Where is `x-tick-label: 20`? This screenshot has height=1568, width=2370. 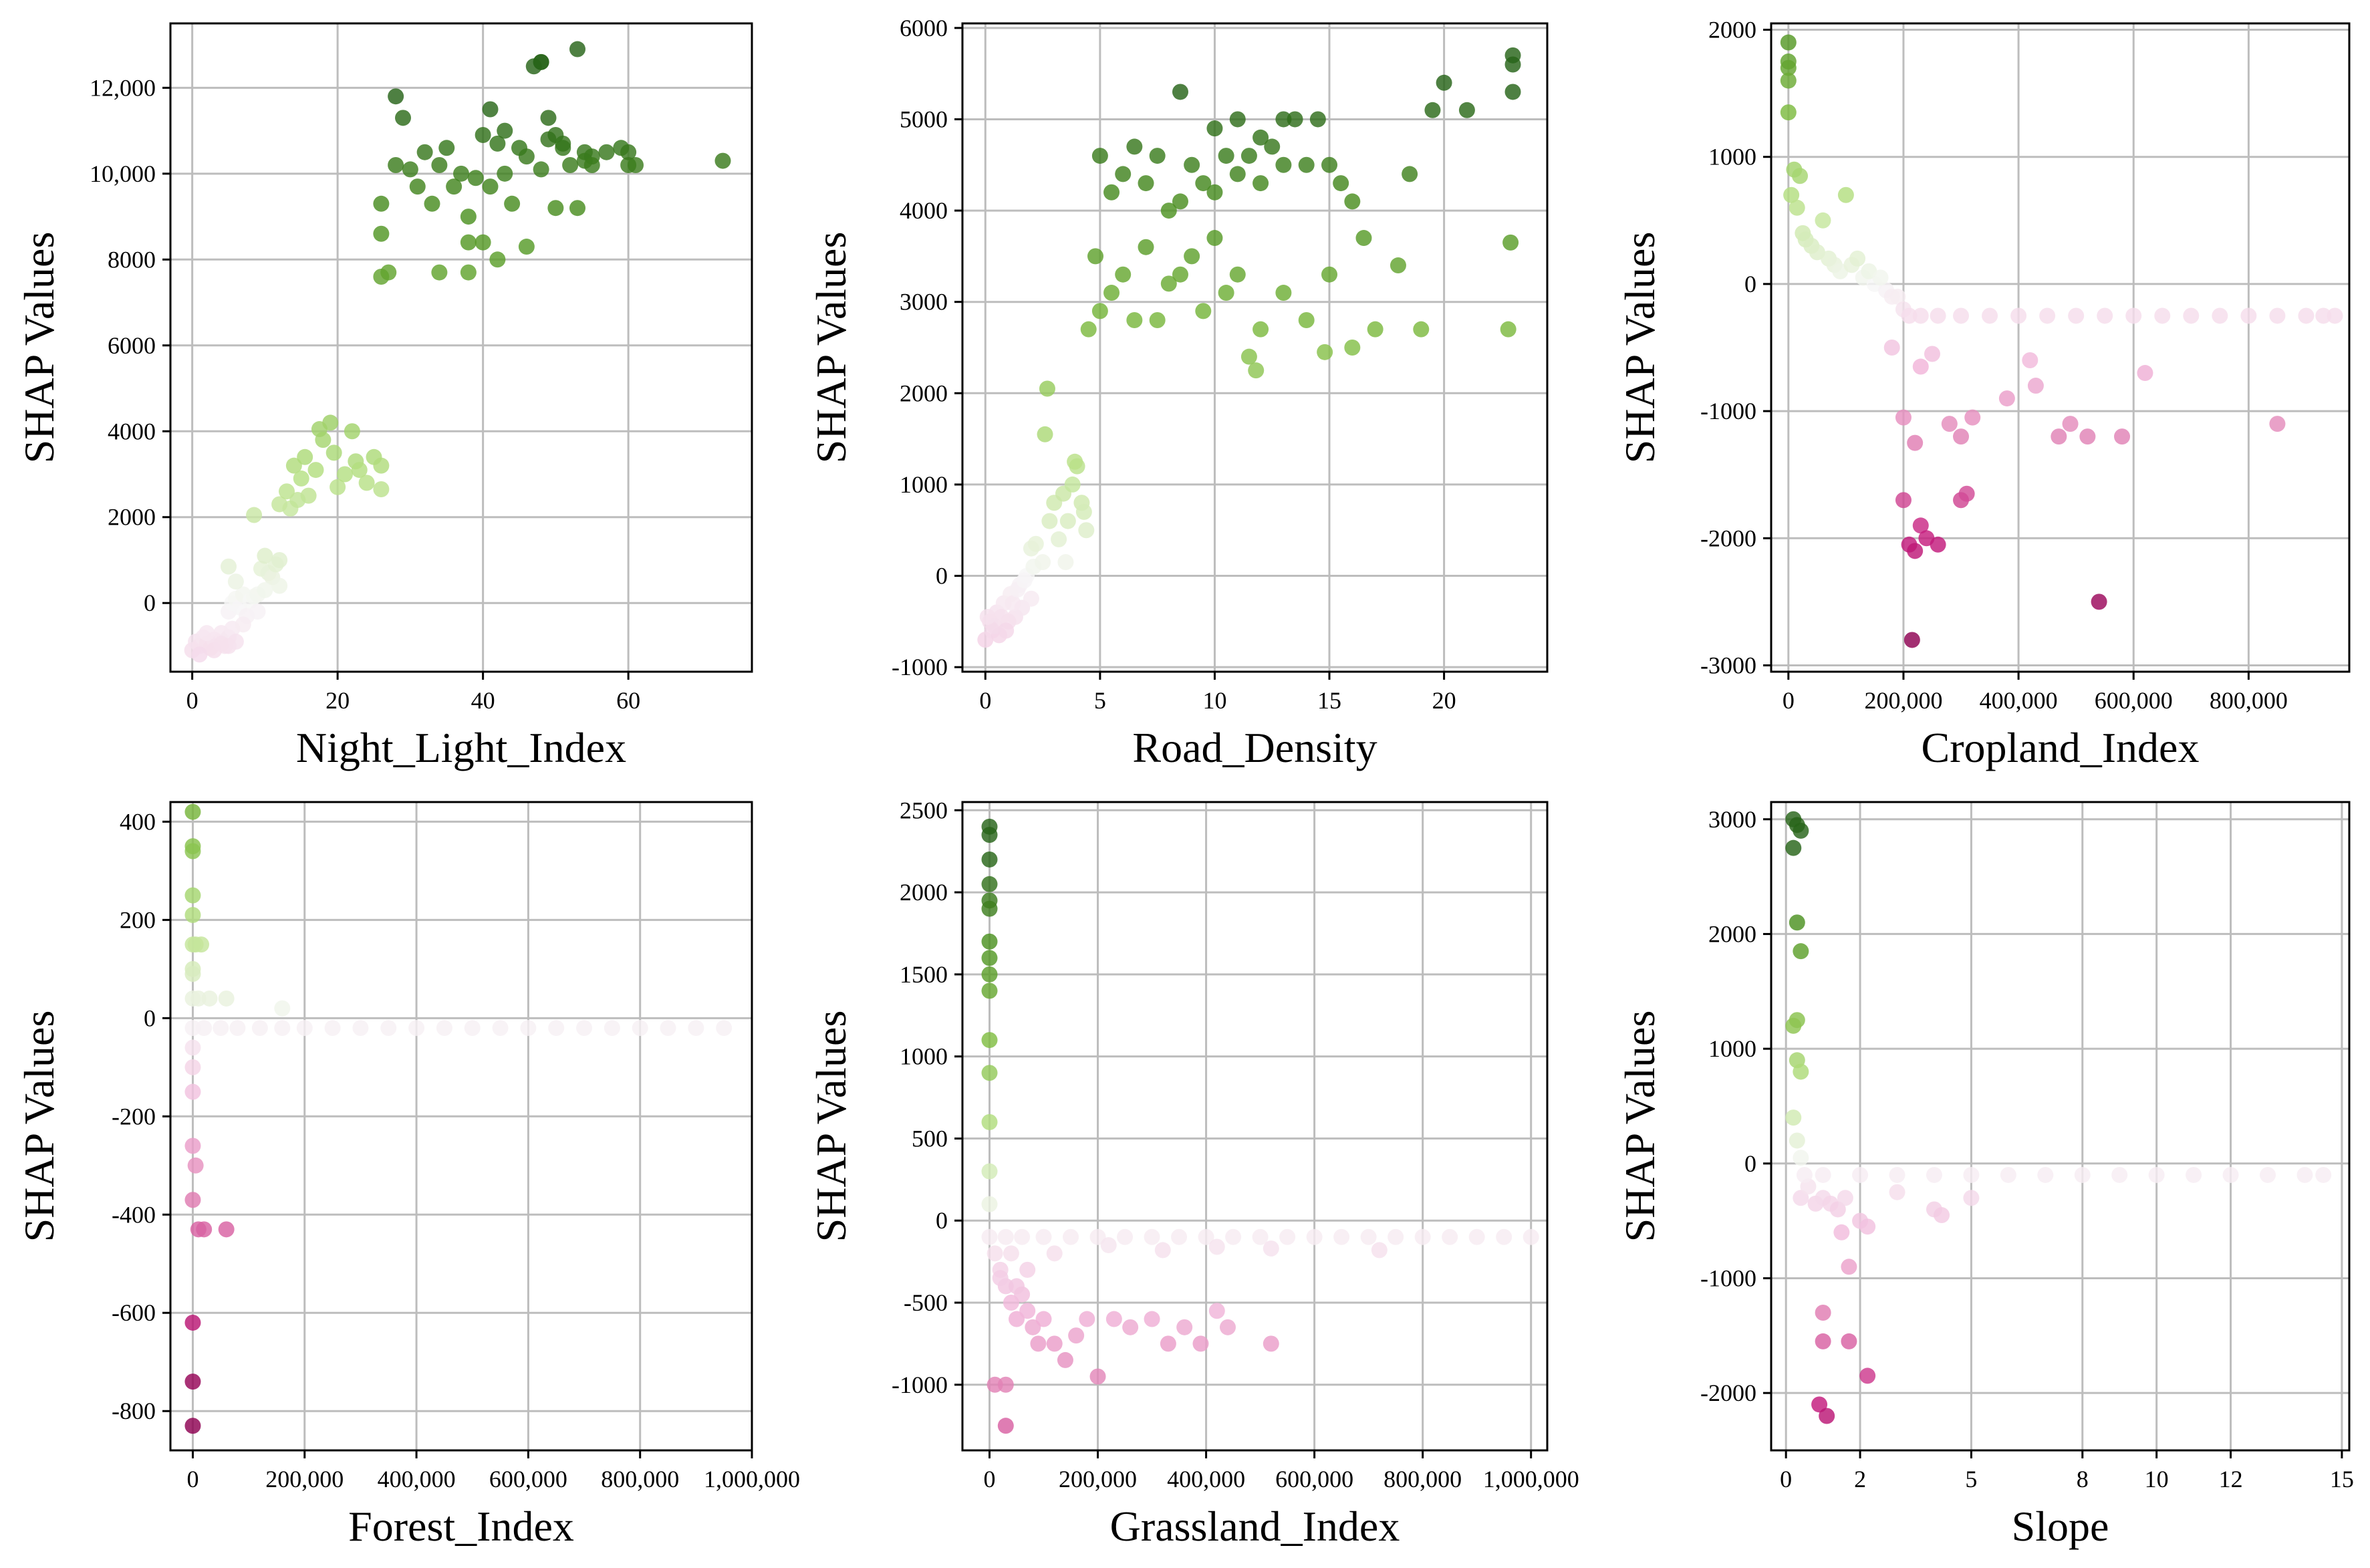 x-tick-label: 20 is located at coordinates (337, 700).